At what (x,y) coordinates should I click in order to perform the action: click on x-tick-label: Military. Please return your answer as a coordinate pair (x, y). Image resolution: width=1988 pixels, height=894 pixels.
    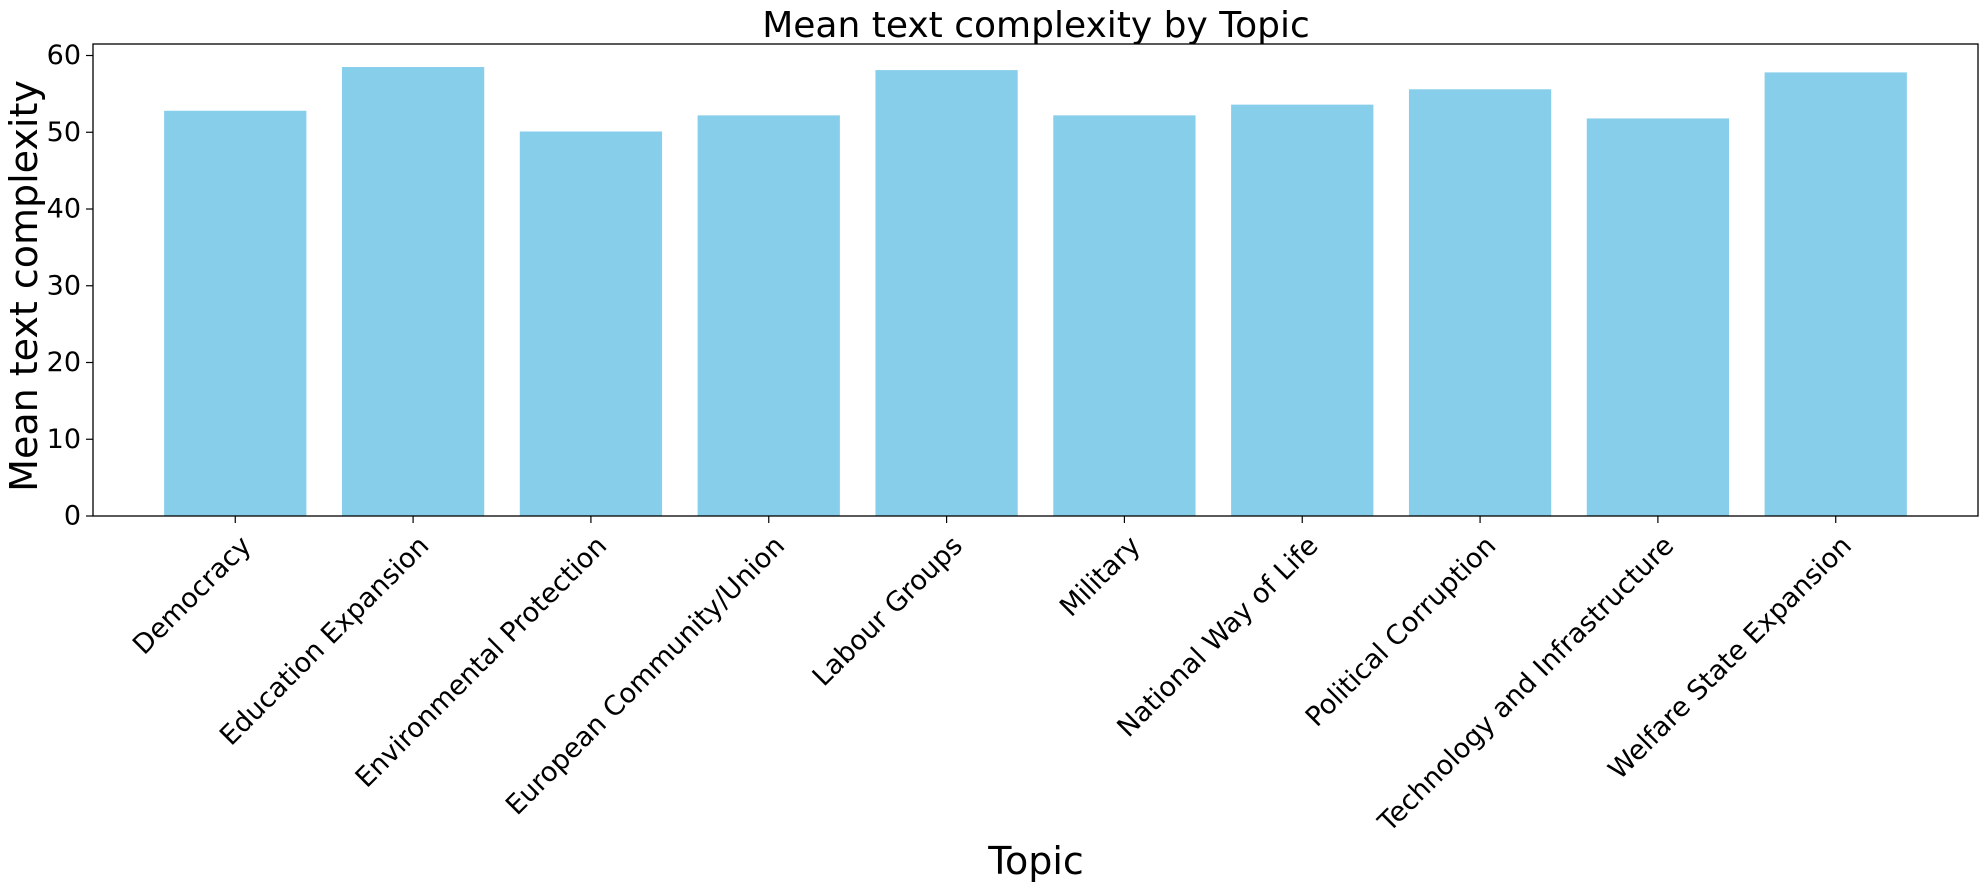
    Looking at the image, I should click on (1100, 576).